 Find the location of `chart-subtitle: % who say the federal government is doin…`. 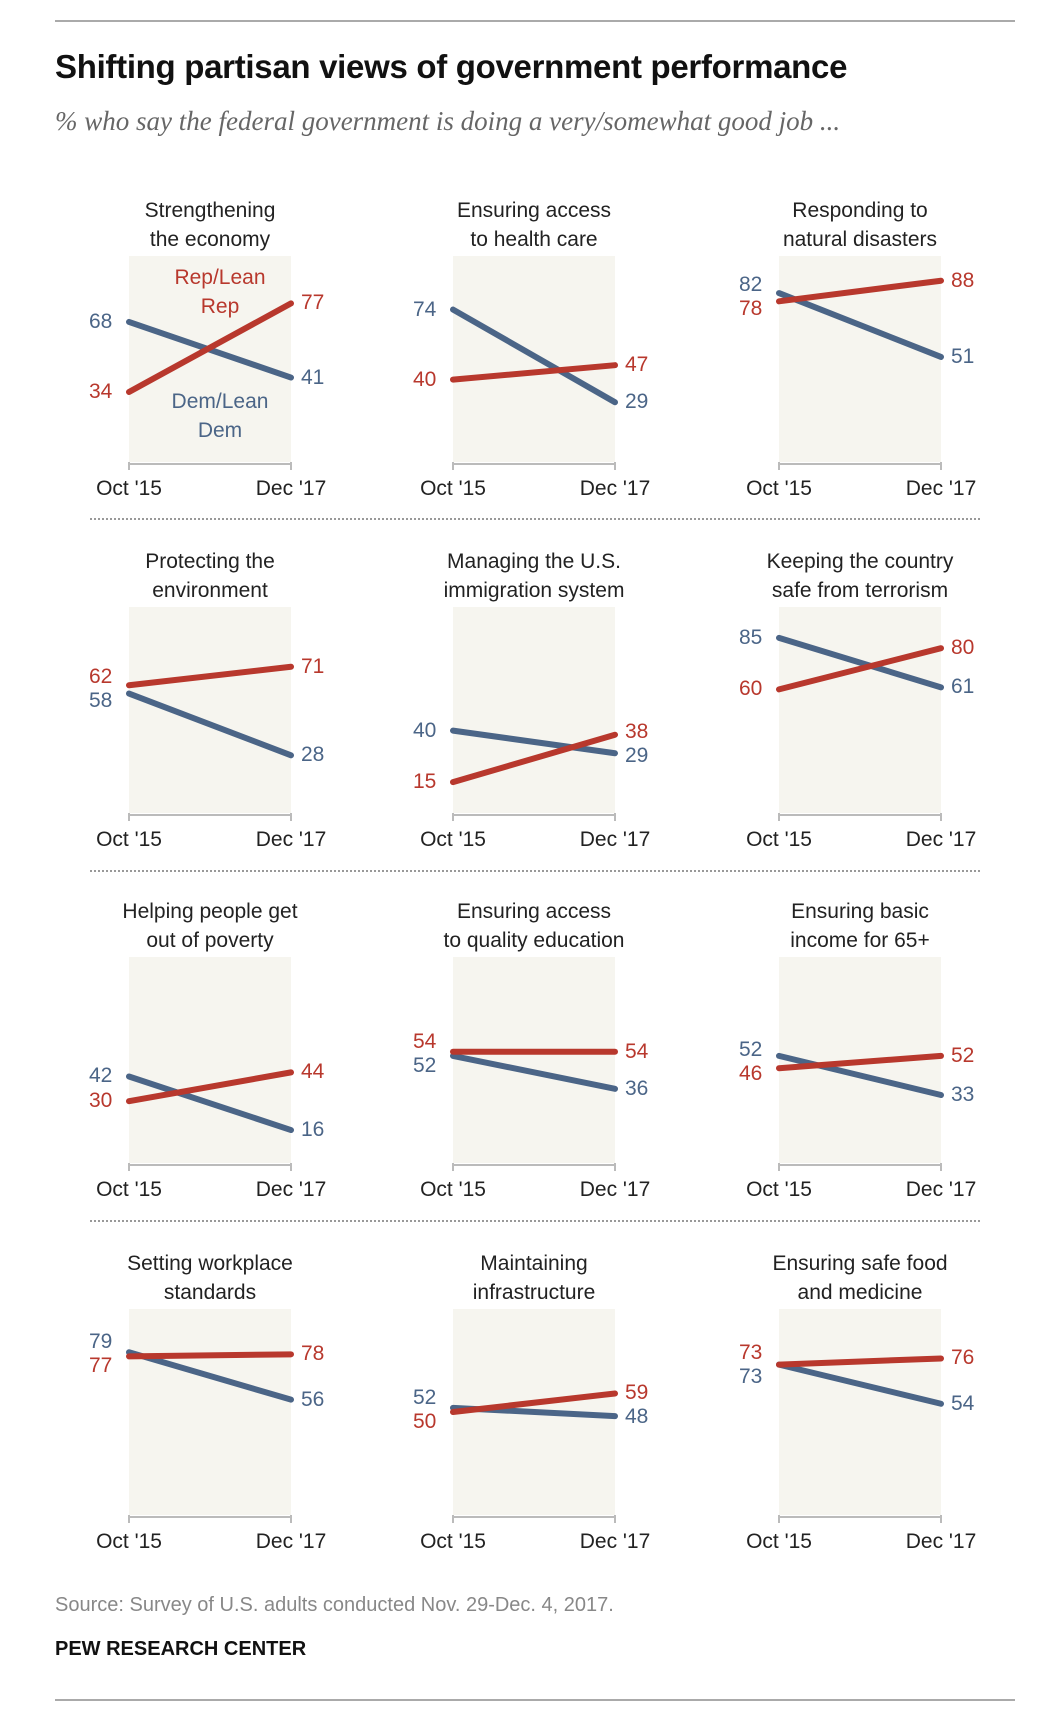

chart-subtitle: % who say the federal government is doin… is located at coordinates (448, 121).